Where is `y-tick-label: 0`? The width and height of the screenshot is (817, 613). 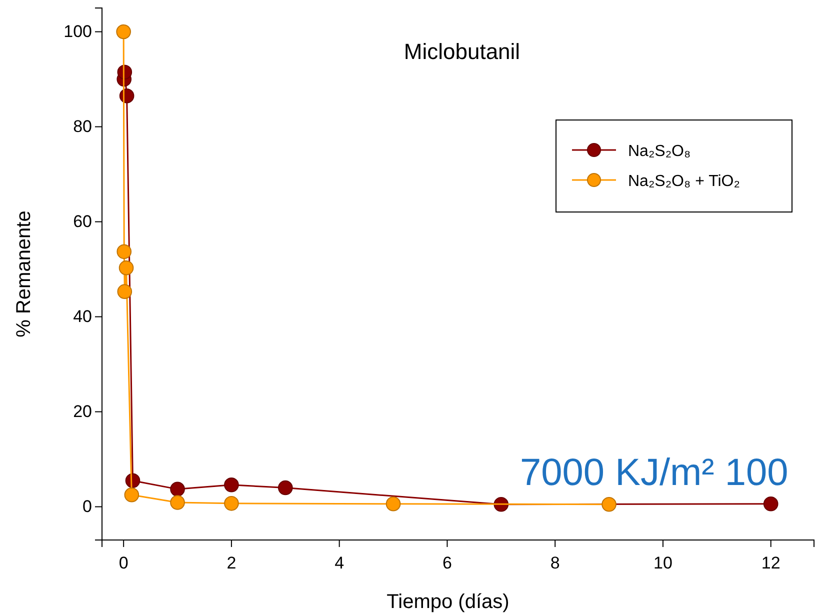
y-tick-label: 0 is located at coordinates (87, 506).